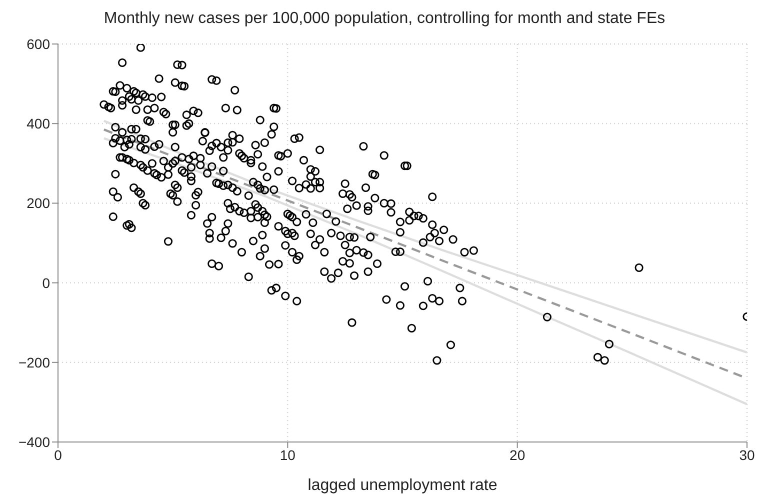  What do you see at coordinates (34, 362) in the screenshot?
I see `y-tick-label: −200` at bounding box center [34, 362].